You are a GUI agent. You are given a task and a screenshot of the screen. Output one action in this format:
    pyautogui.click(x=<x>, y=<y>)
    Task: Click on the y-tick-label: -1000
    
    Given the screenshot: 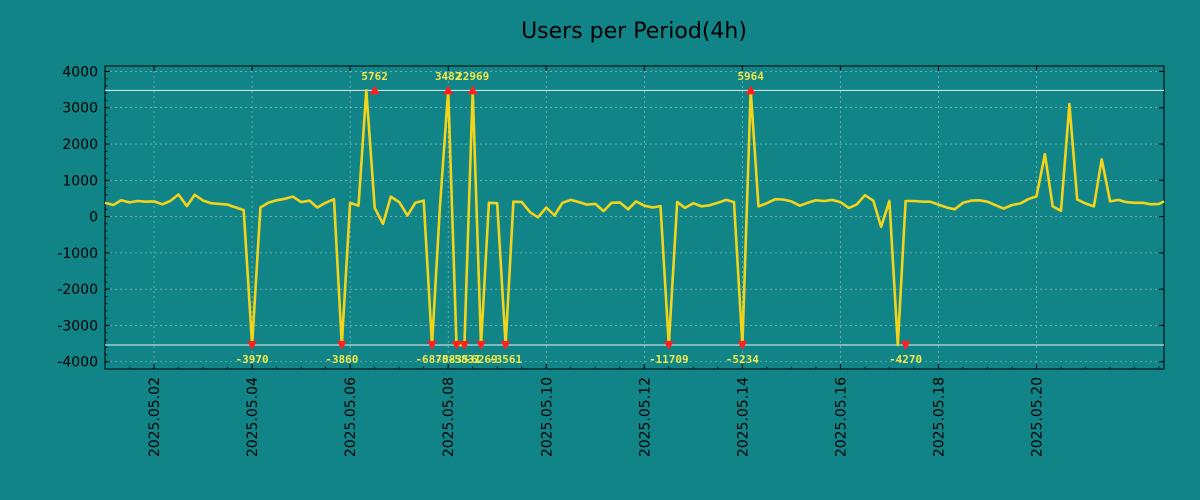 What is the action you would take?
    pyautogui.click(x=77, y=254)
    